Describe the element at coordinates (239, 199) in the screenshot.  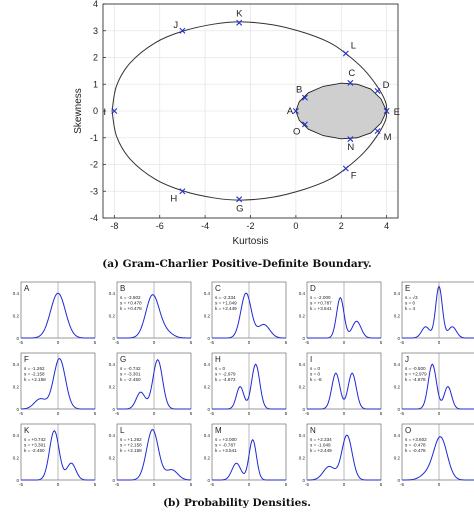
I see `point-g` at that location.